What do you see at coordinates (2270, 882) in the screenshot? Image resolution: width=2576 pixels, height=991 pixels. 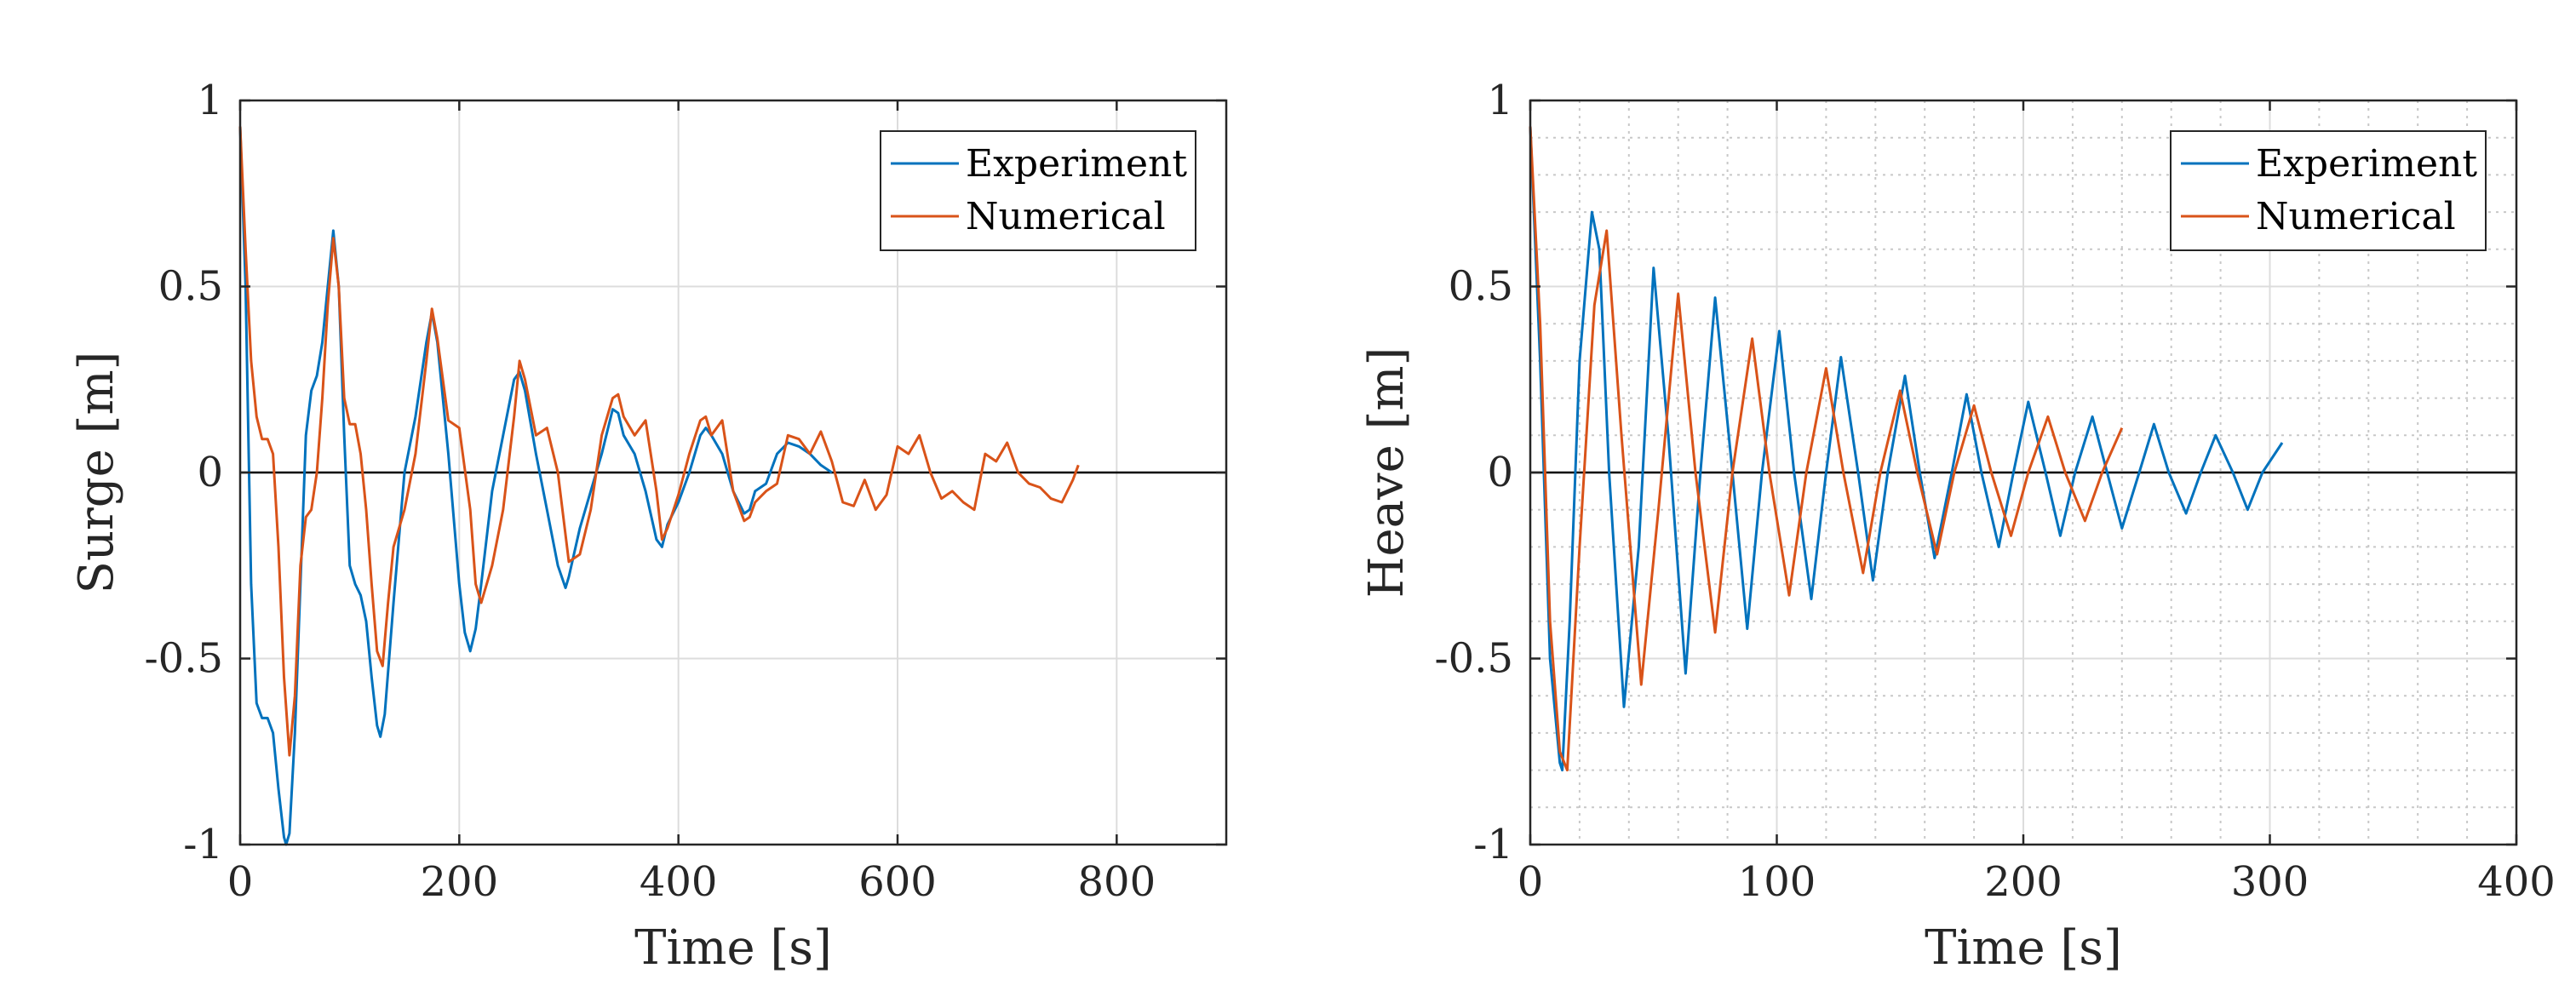 I see `x-tick-label: 300` at bounding box center [2270, 882].